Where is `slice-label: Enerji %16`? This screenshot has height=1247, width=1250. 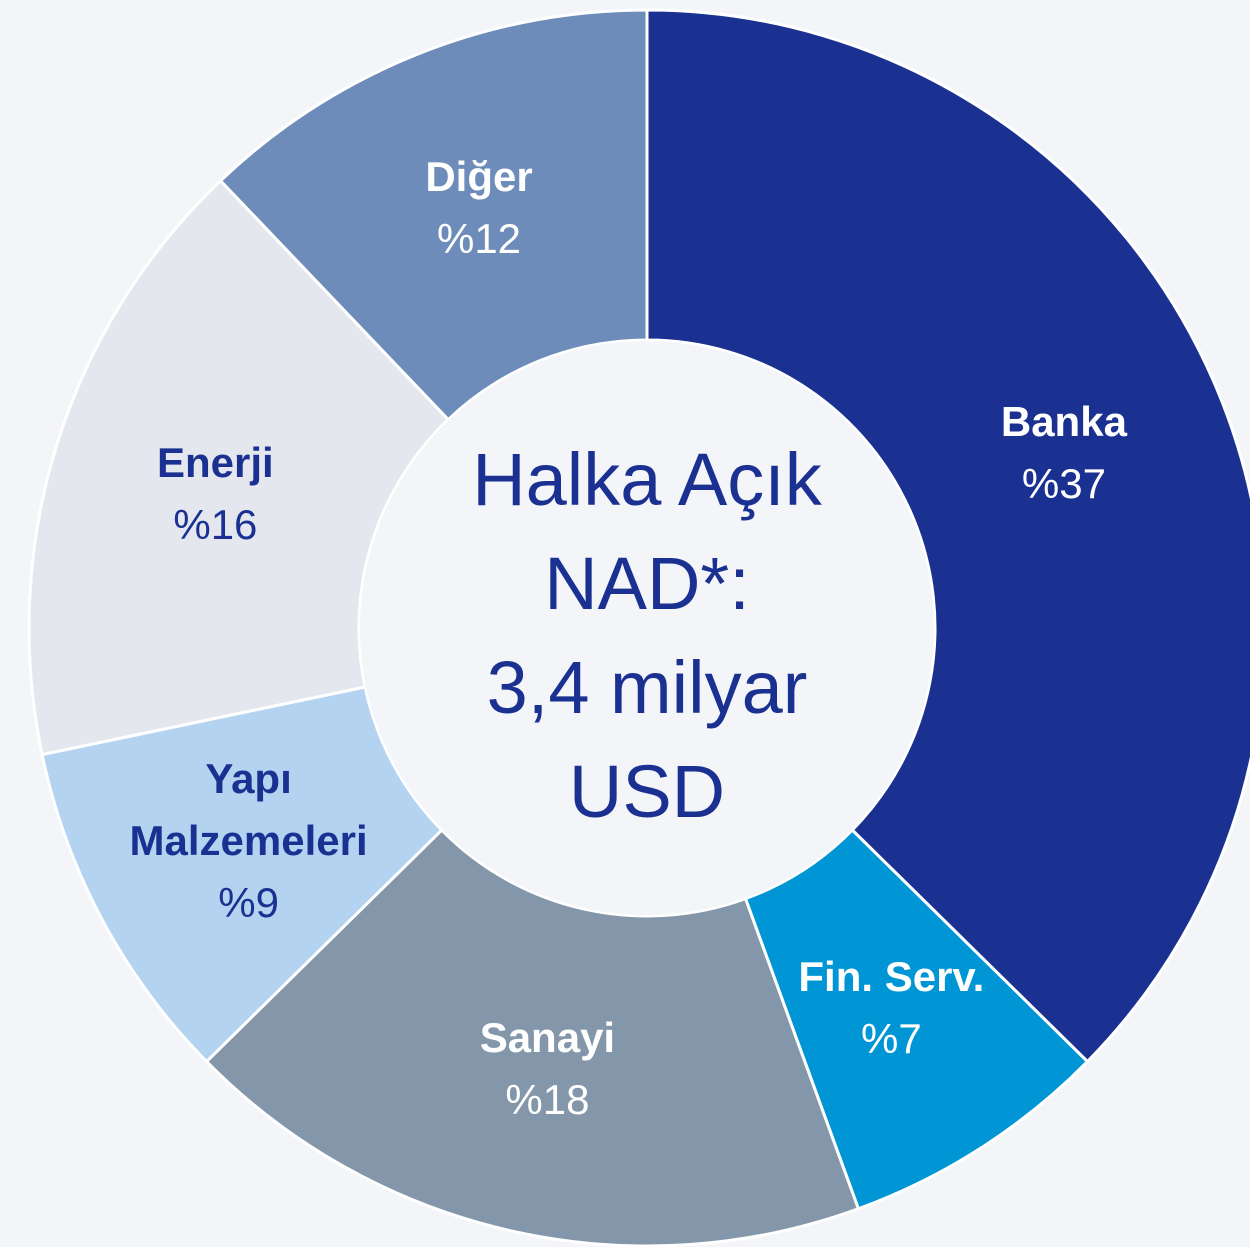
slice-label: Enerji %16 is located at coordinates (215, 494).